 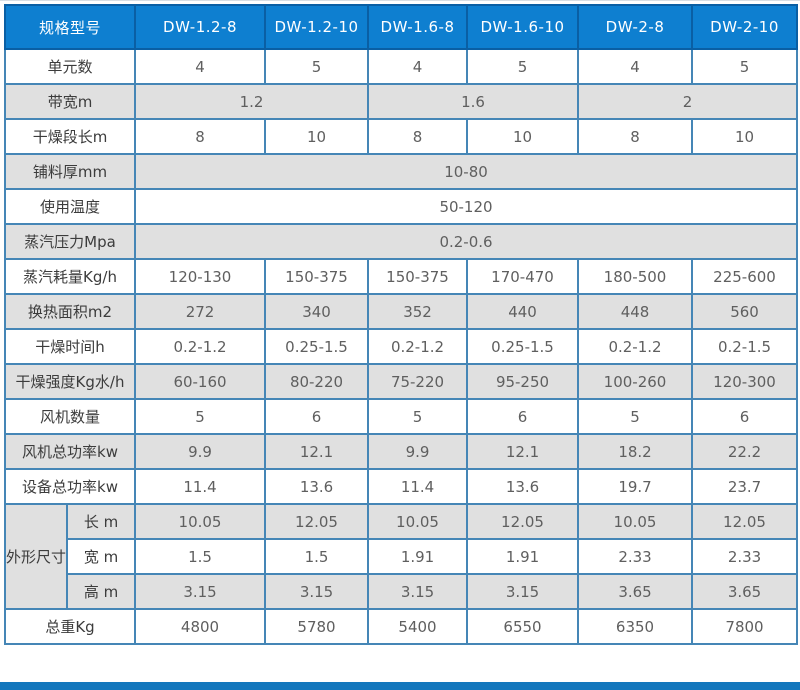 What do you see at coordinates (635, 486) in the screenshot?
I see `cell: 19.7` at bounding box center [635, 486].